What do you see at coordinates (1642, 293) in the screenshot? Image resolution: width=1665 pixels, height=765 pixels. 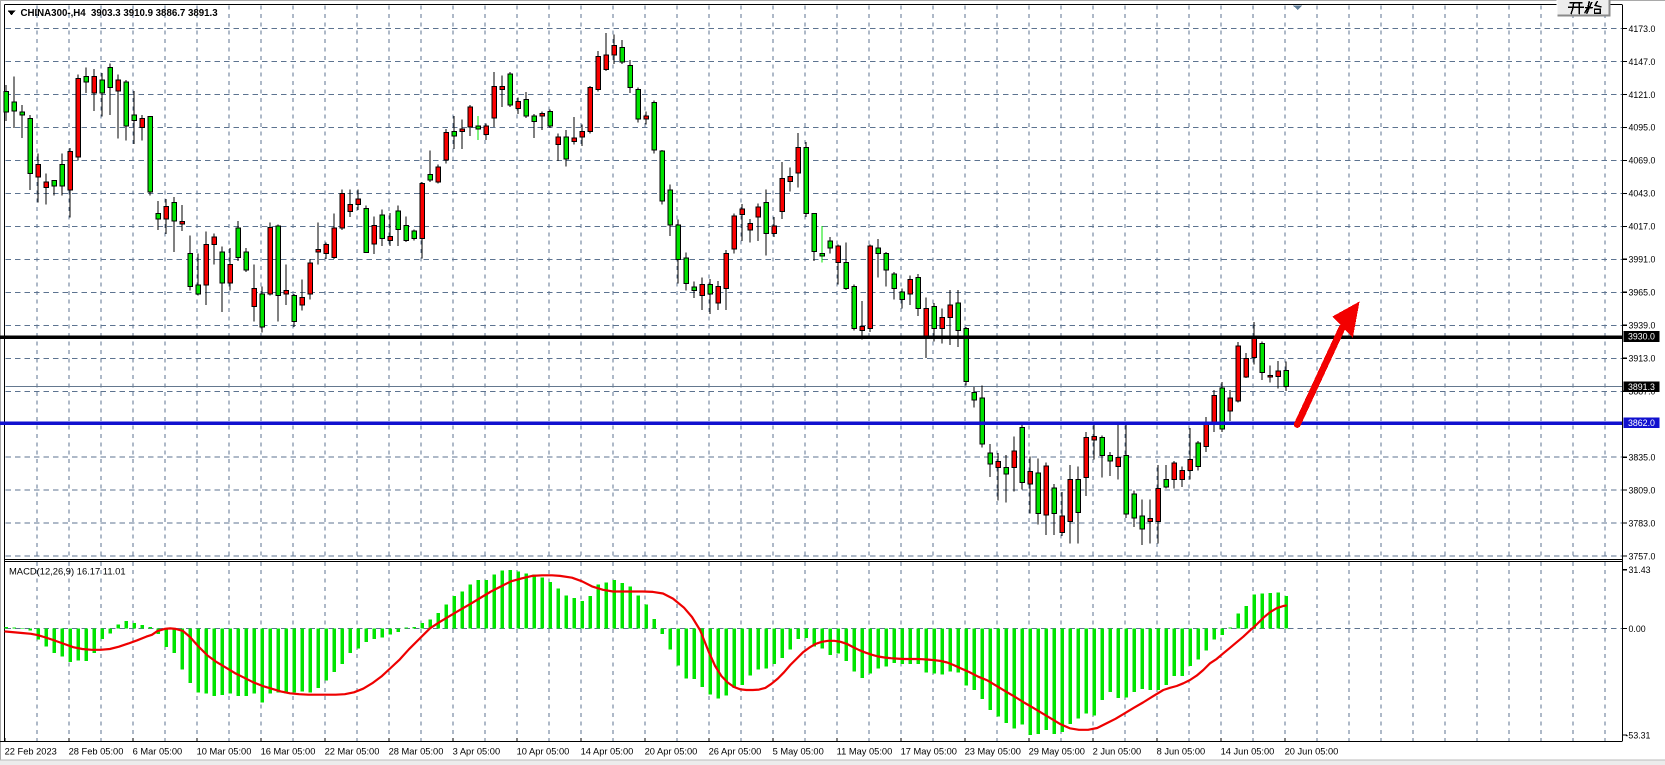 I see `svg-text: 3965.0` at bounding box center [1642, 293].